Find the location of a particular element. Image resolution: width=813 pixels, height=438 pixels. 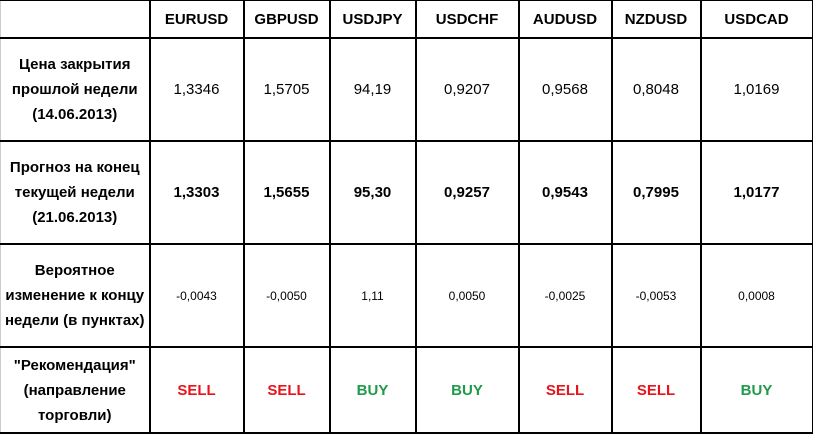

header-cell: USDCHF is located at coordinates (467, 19).